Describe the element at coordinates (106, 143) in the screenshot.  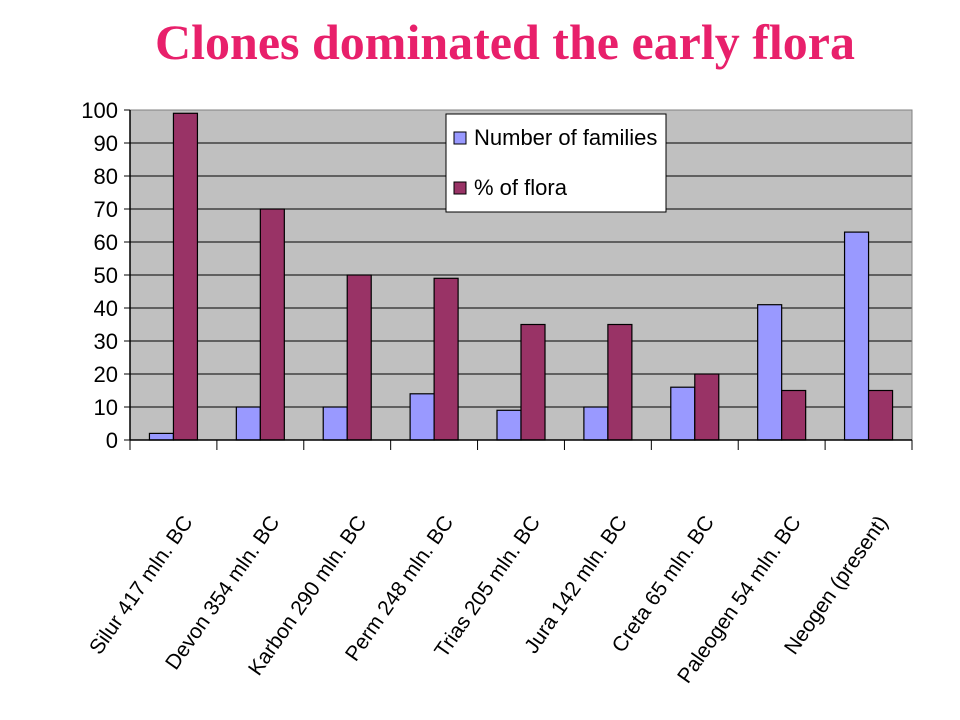
I see `y-tick-label: 90` at that location.